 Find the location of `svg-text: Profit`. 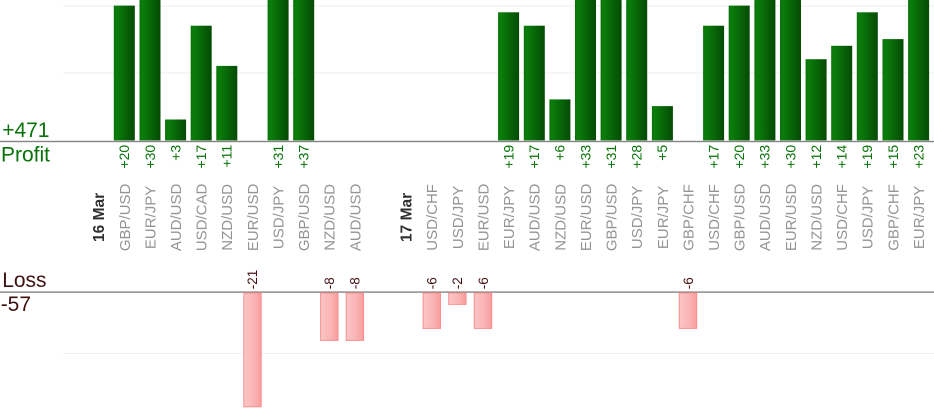

svg-text: Profit is located at coordinates (25, 154).